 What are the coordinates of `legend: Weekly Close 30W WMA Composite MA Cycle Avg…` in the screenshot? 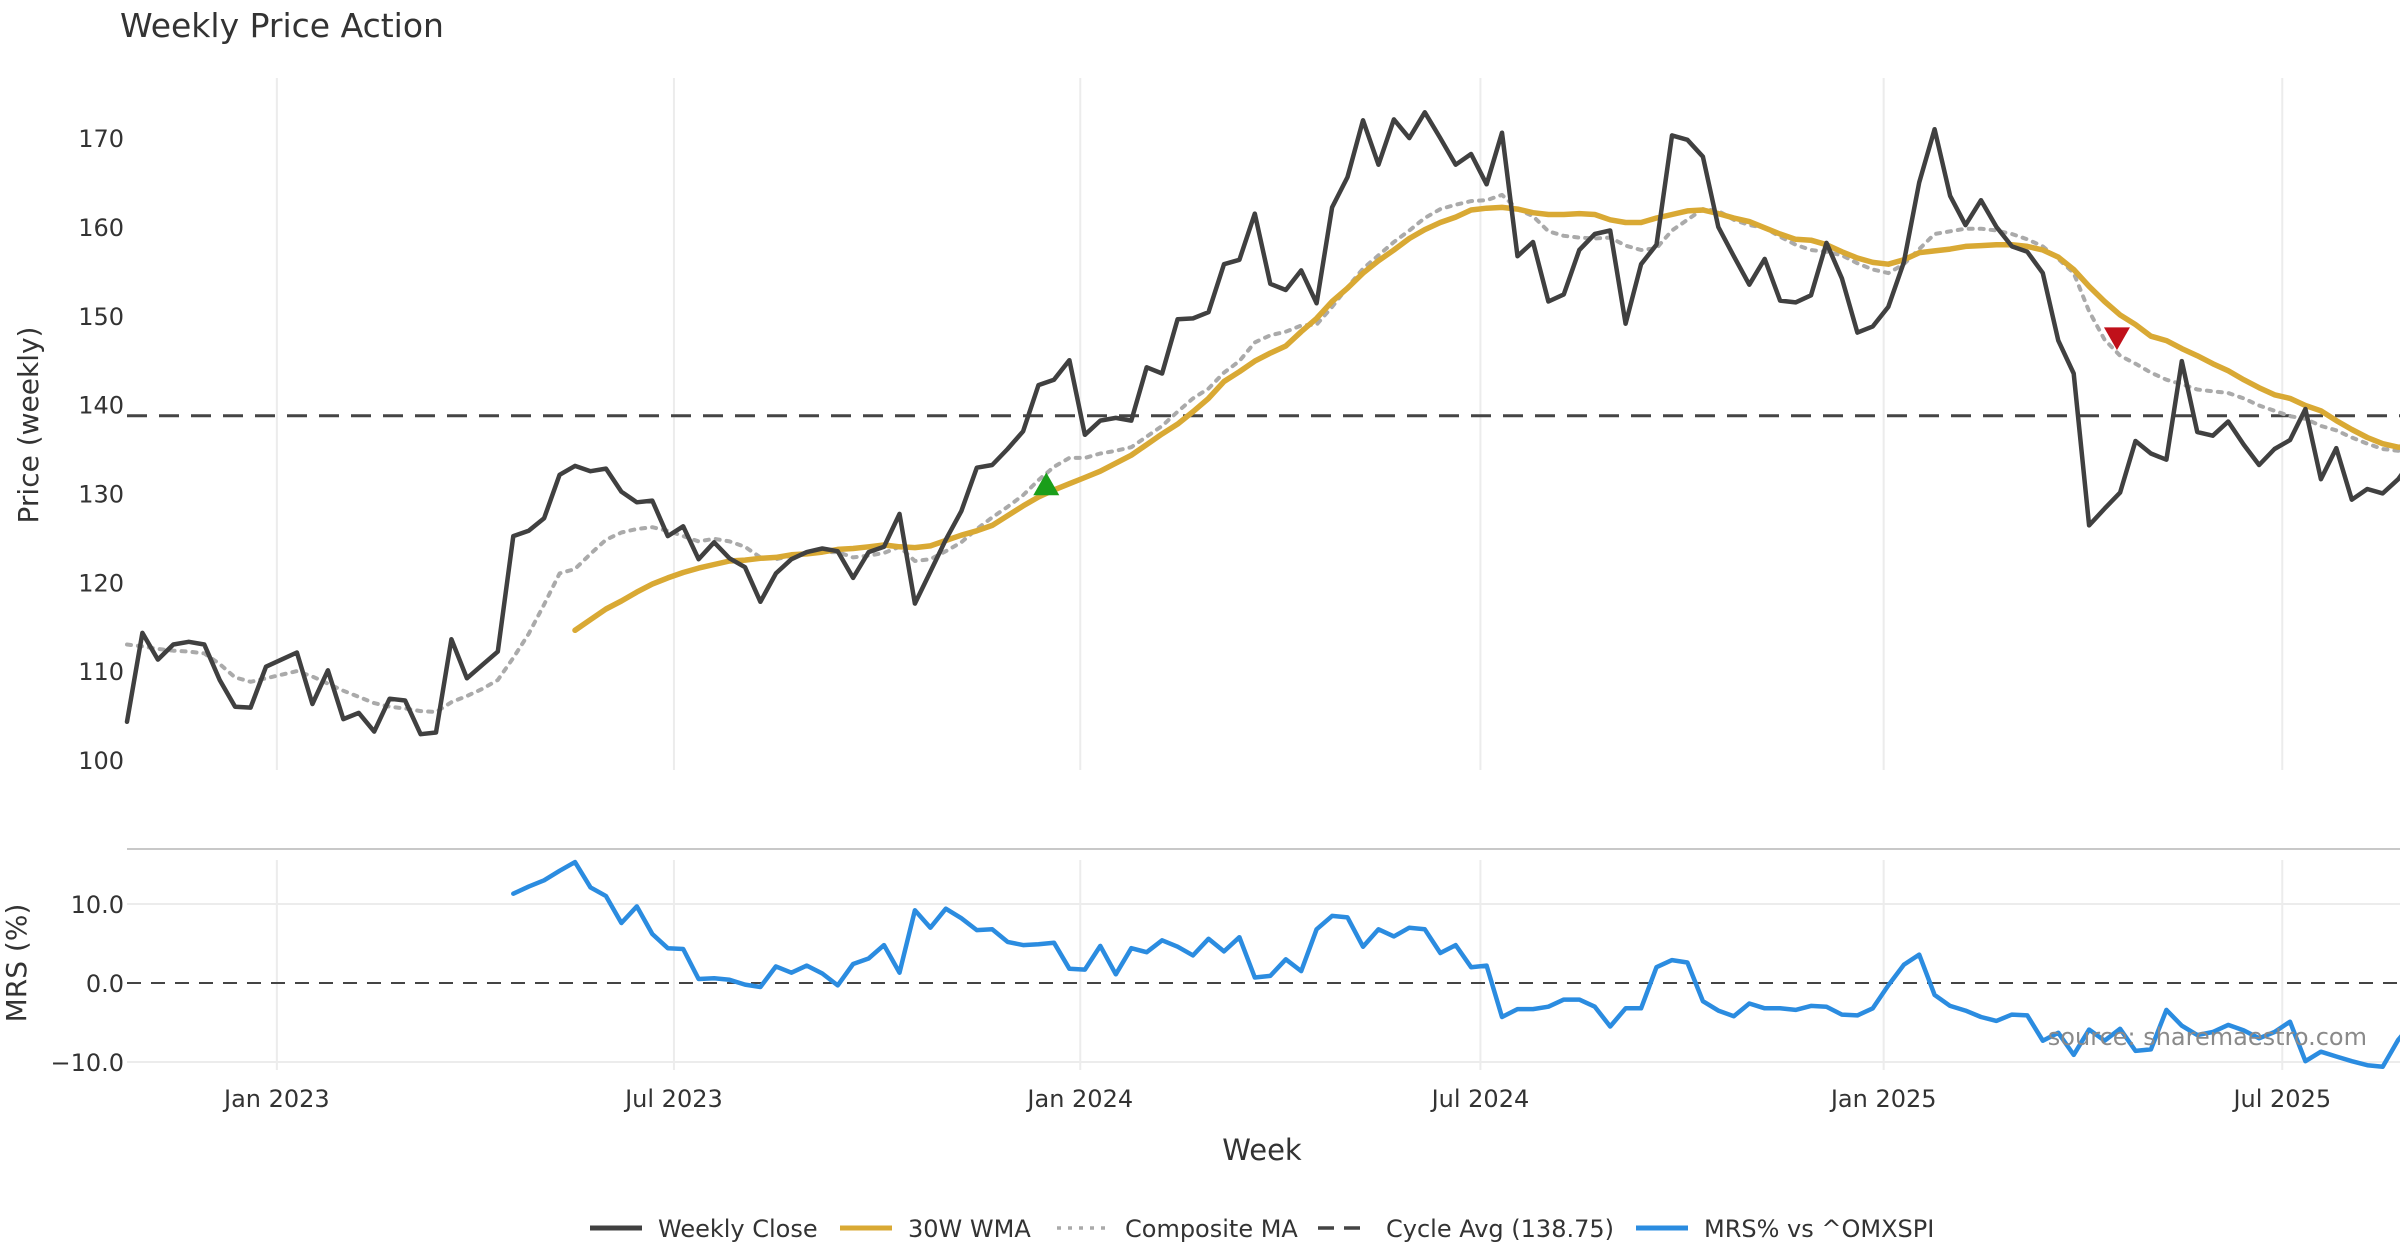 It's located at (1262, 1229).